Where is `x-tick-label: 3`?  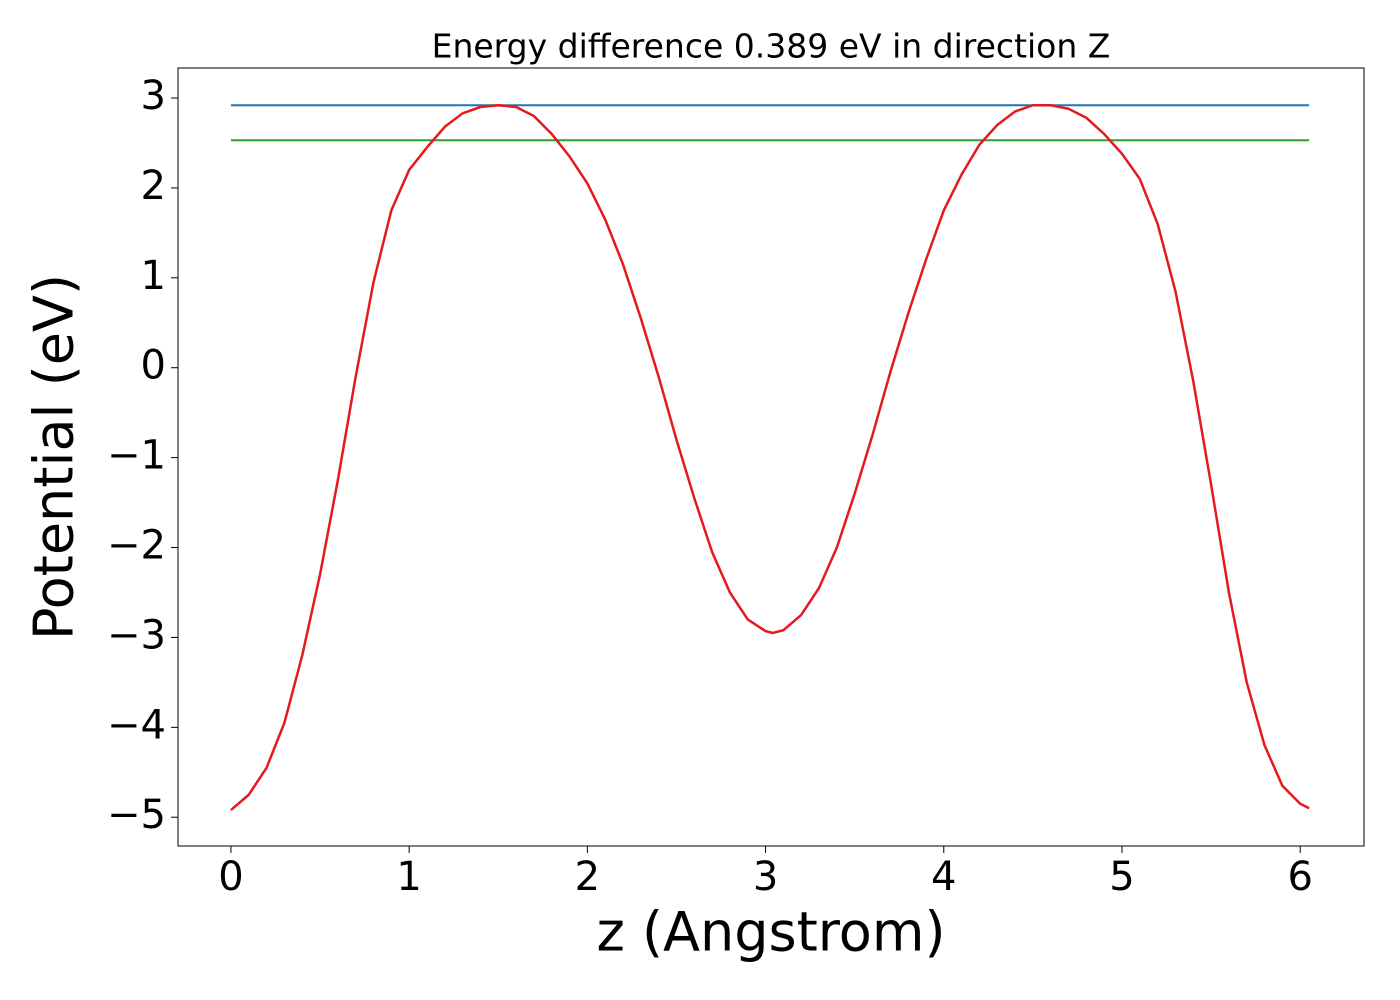
x-tick-label: 3 is located at coordinates (765, 877).